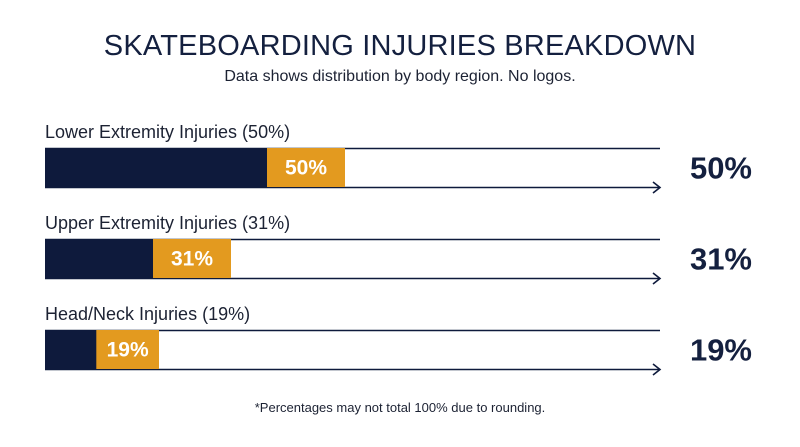 This screenshot has width=800, height=447. I want to click on category-label: Head/Neck Injuries (19%), so click(147, 314).